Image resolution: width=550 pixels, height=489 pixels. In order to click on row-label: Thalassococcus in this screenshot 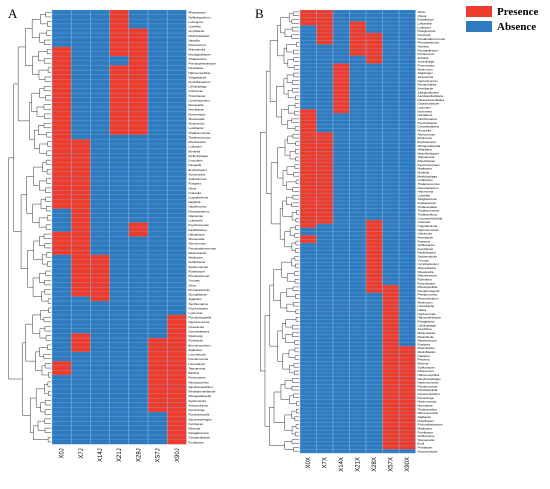, I will do `click(429, 184)`.